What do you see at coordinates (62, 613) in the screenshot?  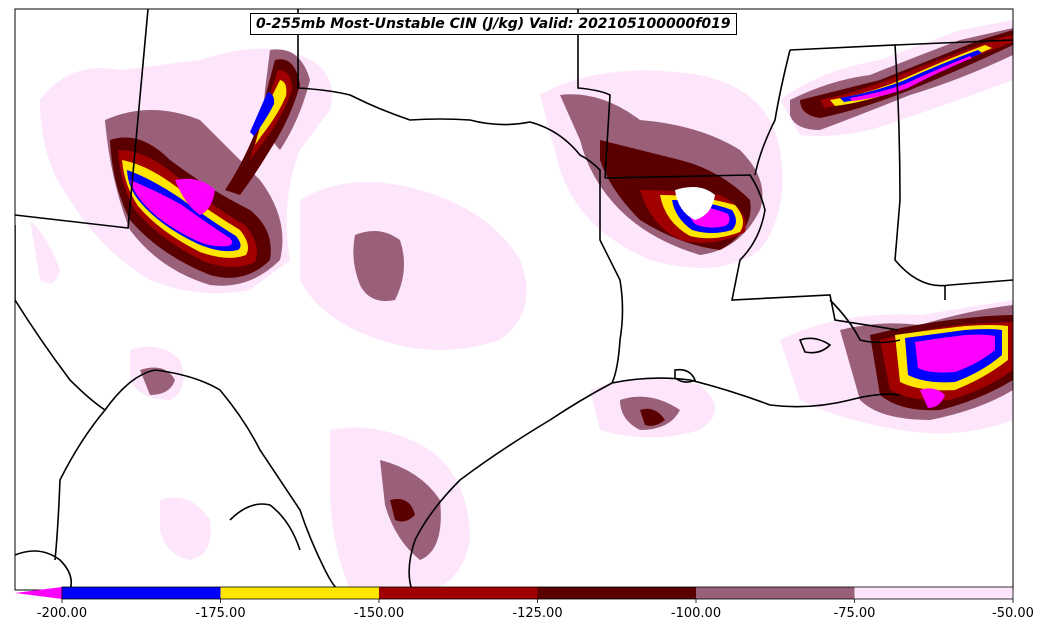 I see `colorbar-tick-label: -200.00` at bounding box center [62, 613].